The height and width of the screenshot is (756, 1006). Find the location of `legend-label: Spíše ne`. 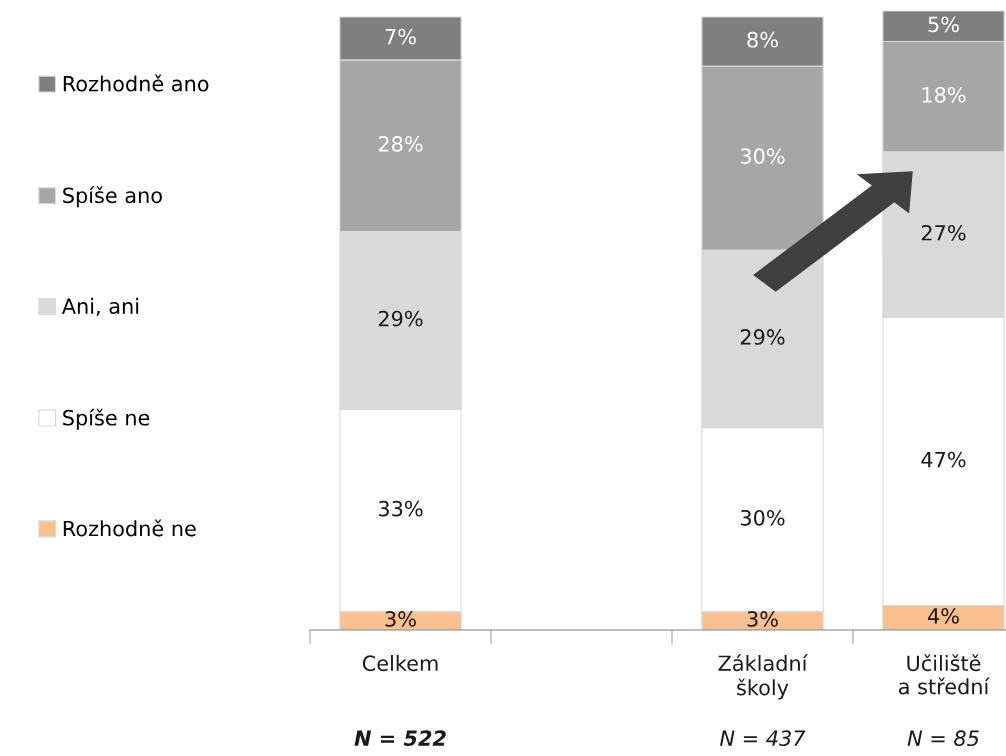

legend-label: Spíše ne is located at coordinates (106, 419).